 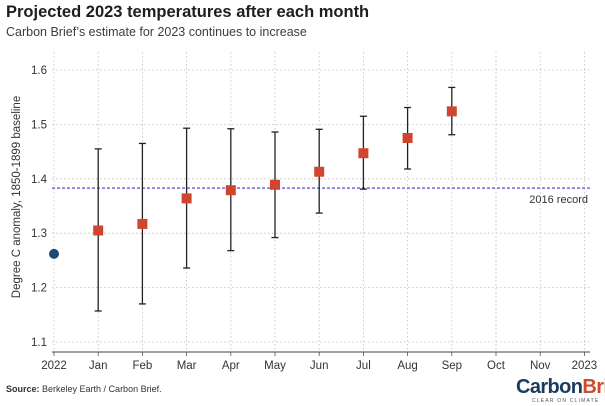 What do you see at coordinates (566, 401) in the screenshot?
I see `logo-tagline: CLEAR ON CLIMATE` at bounding box center [566, 401].